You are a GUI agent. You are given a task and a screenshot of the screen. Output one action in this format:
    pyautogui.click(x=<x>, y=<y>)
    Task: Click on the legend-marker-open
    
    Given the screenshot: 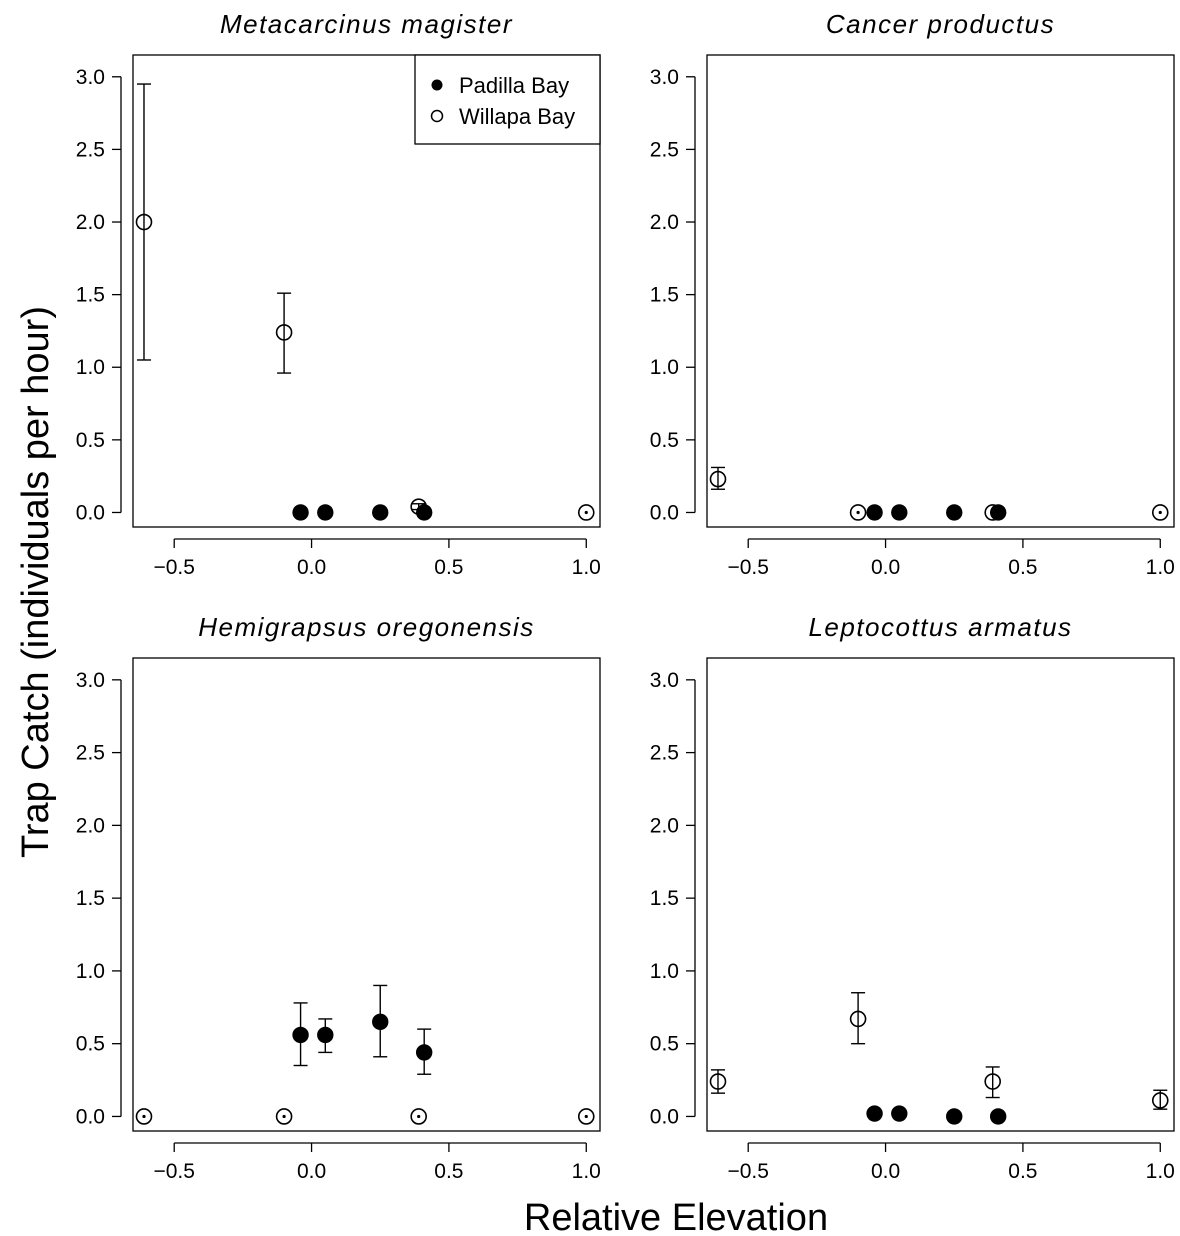 What is the action you would take?
    pyautogui.click(x=437, y=116)
    